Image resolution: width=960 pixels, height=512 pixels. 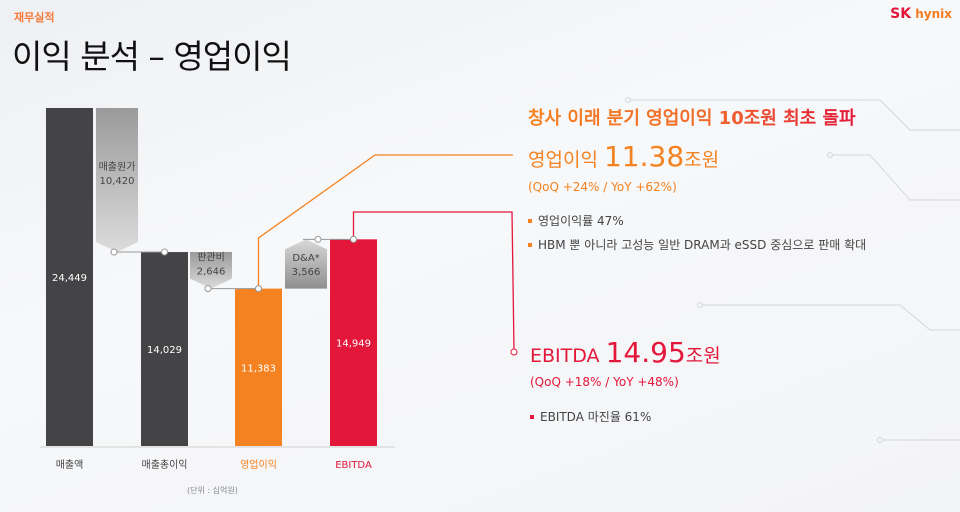 I want to click on page-title: 이익 분석 – 영업이익, so click(x=152, y=56).